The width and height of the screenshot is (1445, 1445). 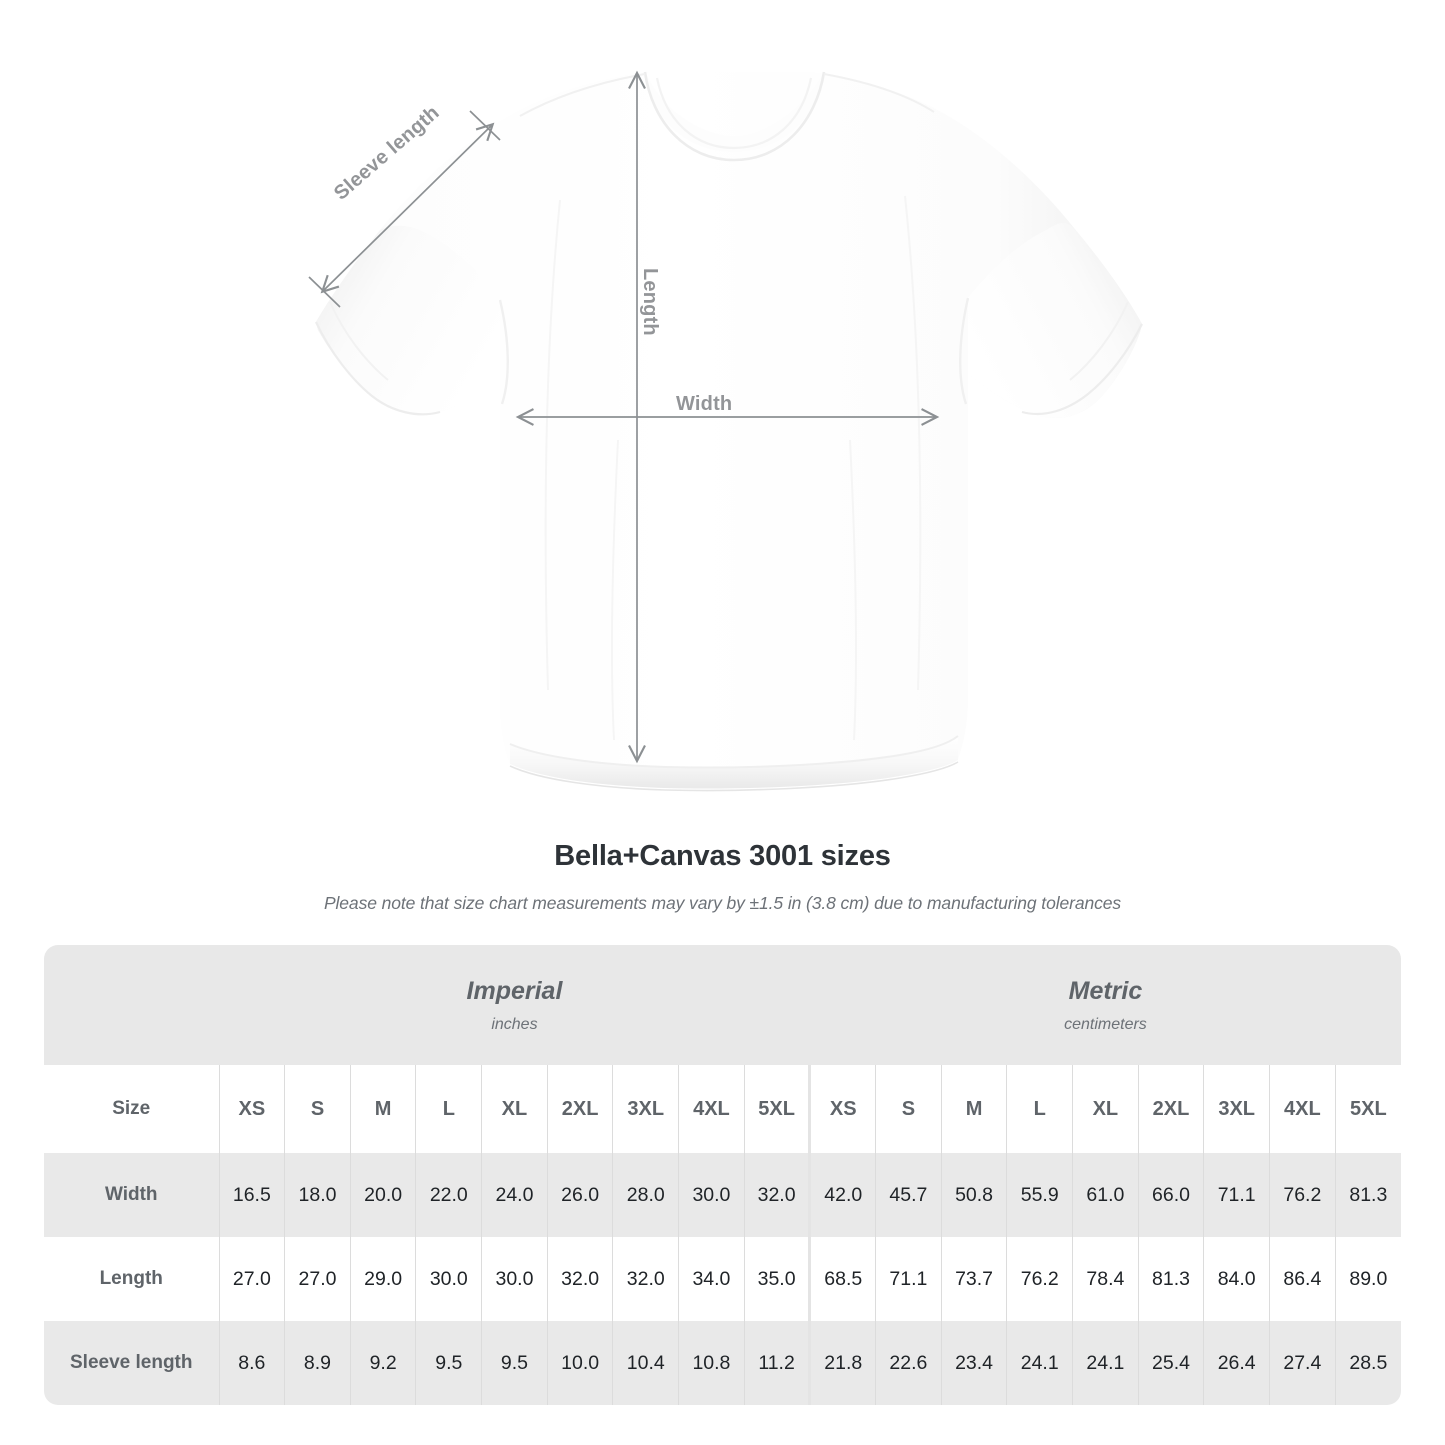 What do you see at coordinates (359, 341) in the screenshot?
I see `left-sleeve-hem-inner` at bounding box center [359, 341].